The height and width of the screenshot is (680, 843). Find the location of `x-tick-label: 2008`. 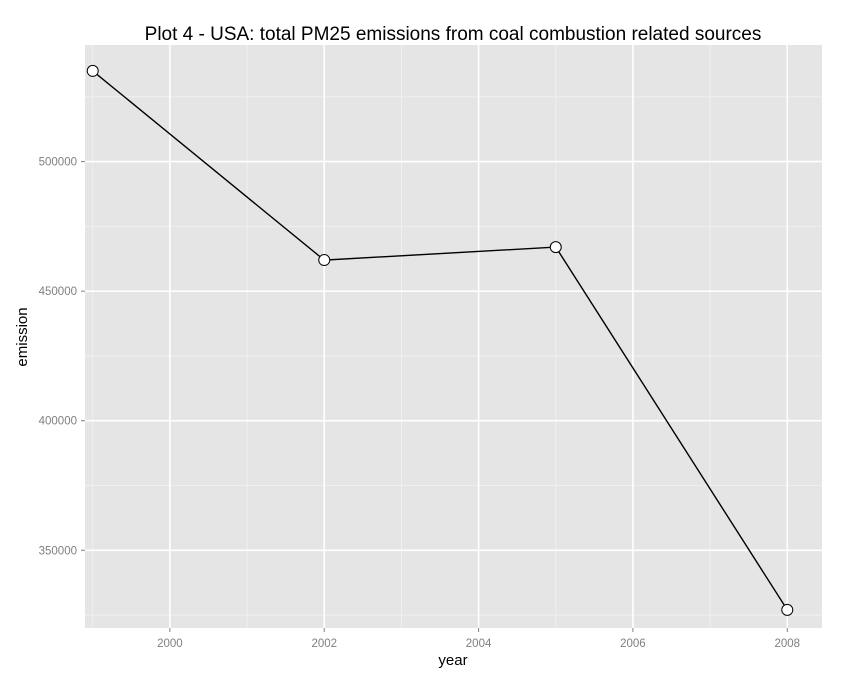

x-tick-label: 2008 is located at coordinates (787, 644).